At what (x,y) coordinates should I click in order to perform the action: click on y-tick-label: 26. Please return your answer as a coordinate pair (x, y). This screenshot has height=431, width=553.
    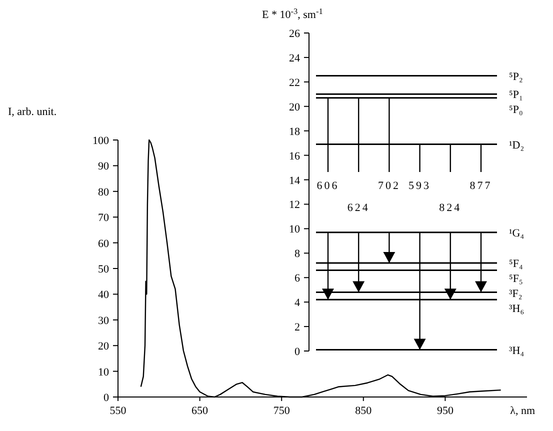
    Looking at the image, I should click on (294, 34).